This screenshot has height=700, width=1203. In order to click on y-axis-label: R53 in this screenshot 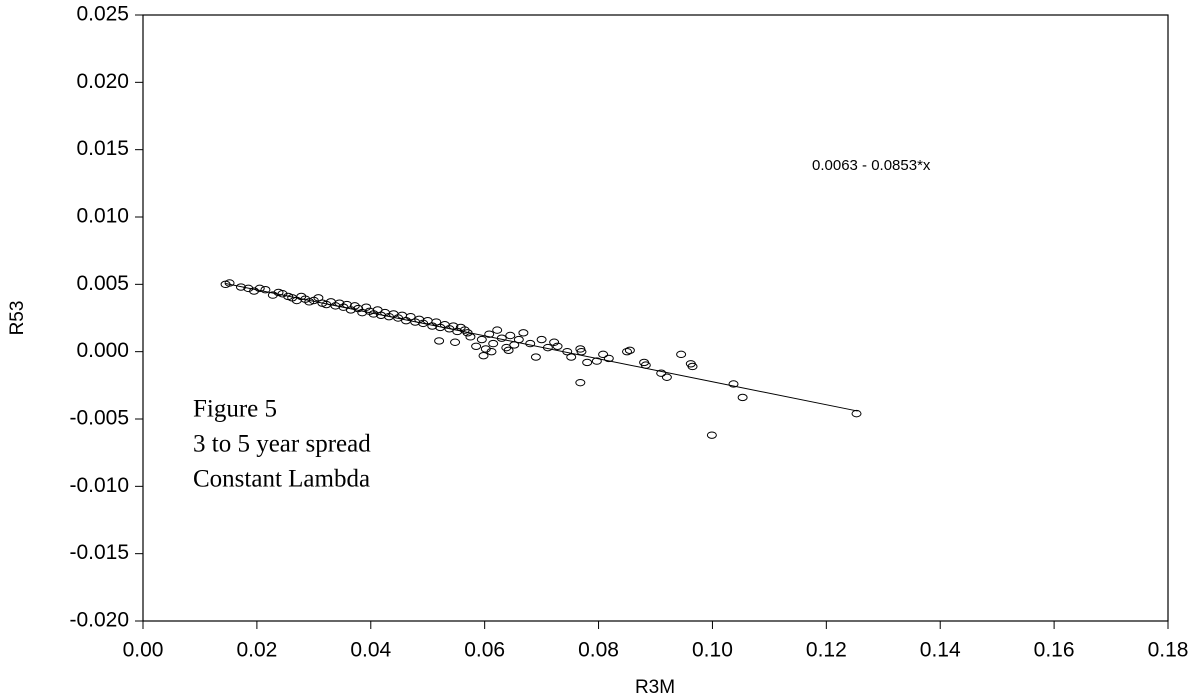, I will do `click(17, 318)`.